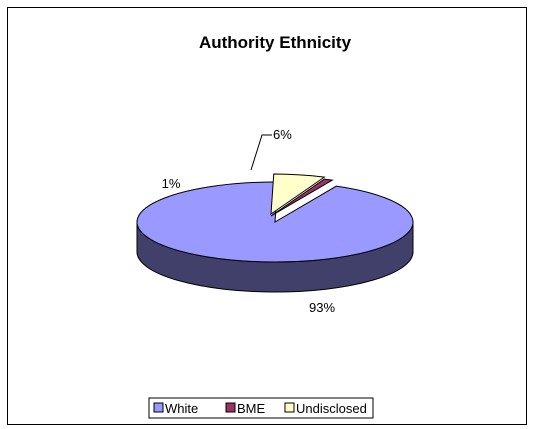  What do you see at coordinates (275, 42) in the screenshot?
I see `chart-title: Authority Ethnicity` at bounding box center [275, 42].